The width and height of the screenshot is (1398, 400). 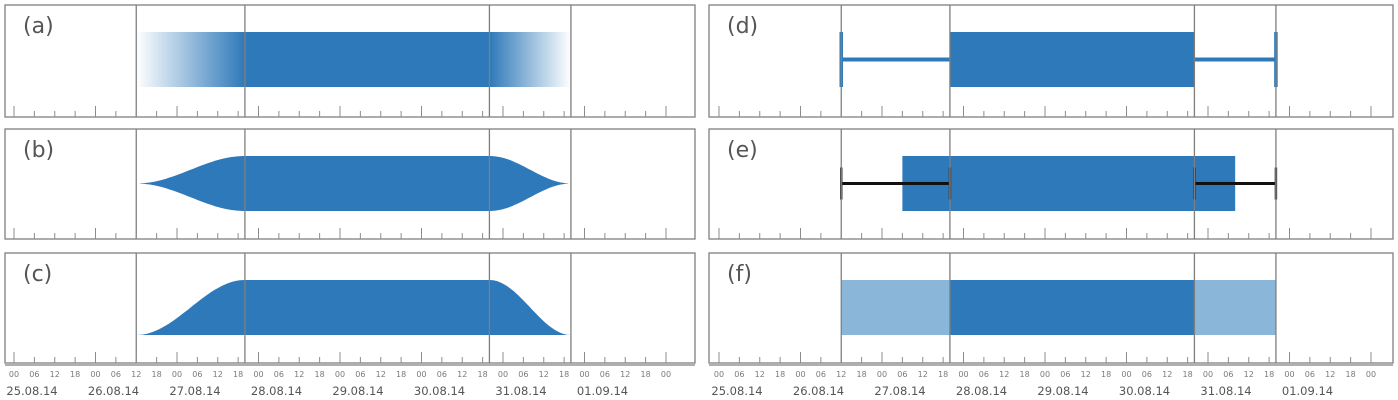 What do you see at coordinates (38, 26) in the screenshot?
I see `panel-label-a: (a)` at bounding box center [38, 26].